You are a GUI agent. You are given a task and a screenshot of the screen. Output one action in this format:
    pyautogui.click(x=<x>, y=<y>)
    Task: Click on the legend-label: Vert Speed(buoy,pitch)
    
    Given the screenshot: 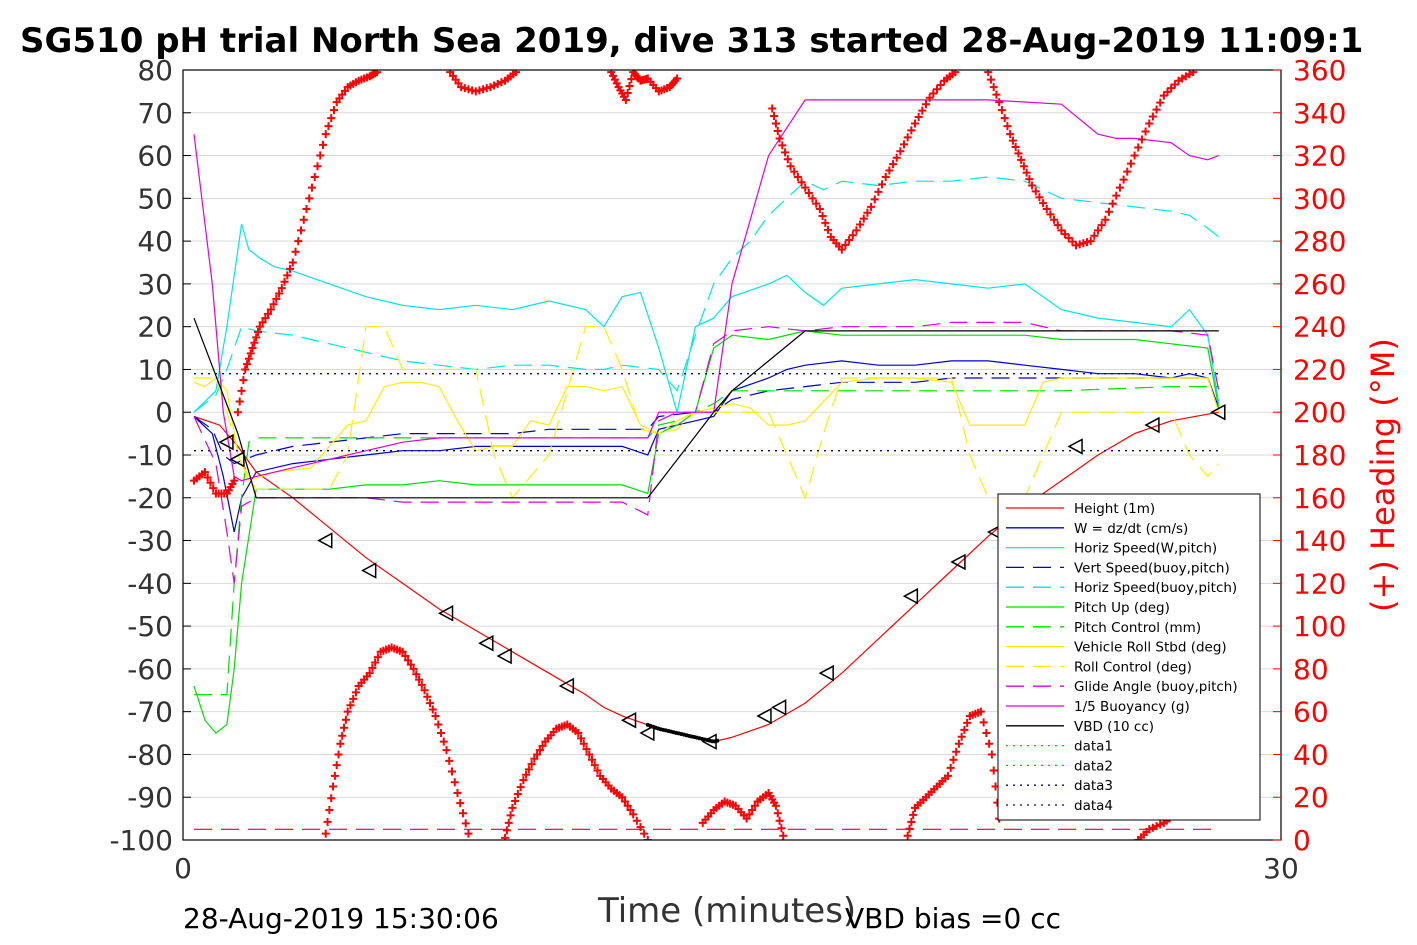 What is the action you would take?
    pyautogui.click(x=1152, y=568)
    